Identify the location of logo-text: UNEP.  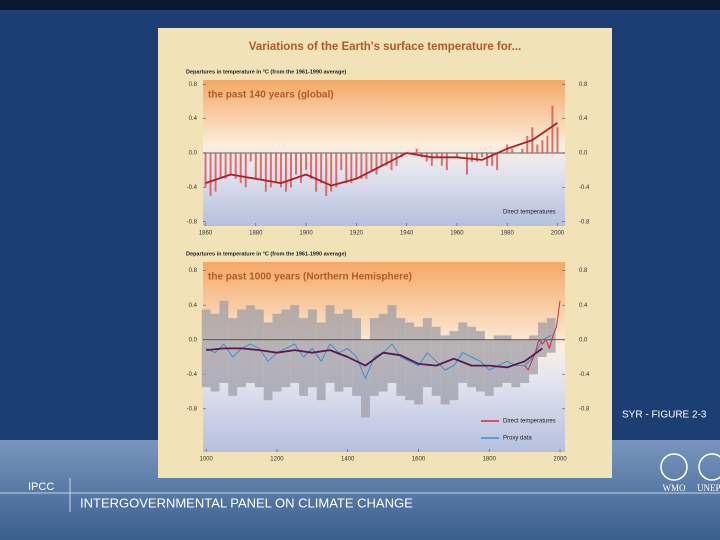
(708, 488).